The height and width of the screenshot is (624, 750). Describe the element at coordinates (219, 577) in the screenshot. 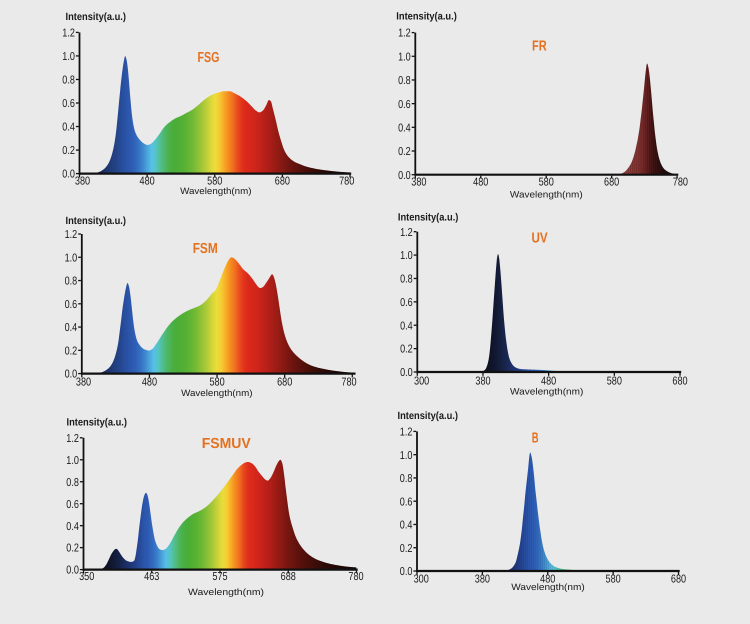

I see `svg-text: 575` at that location.